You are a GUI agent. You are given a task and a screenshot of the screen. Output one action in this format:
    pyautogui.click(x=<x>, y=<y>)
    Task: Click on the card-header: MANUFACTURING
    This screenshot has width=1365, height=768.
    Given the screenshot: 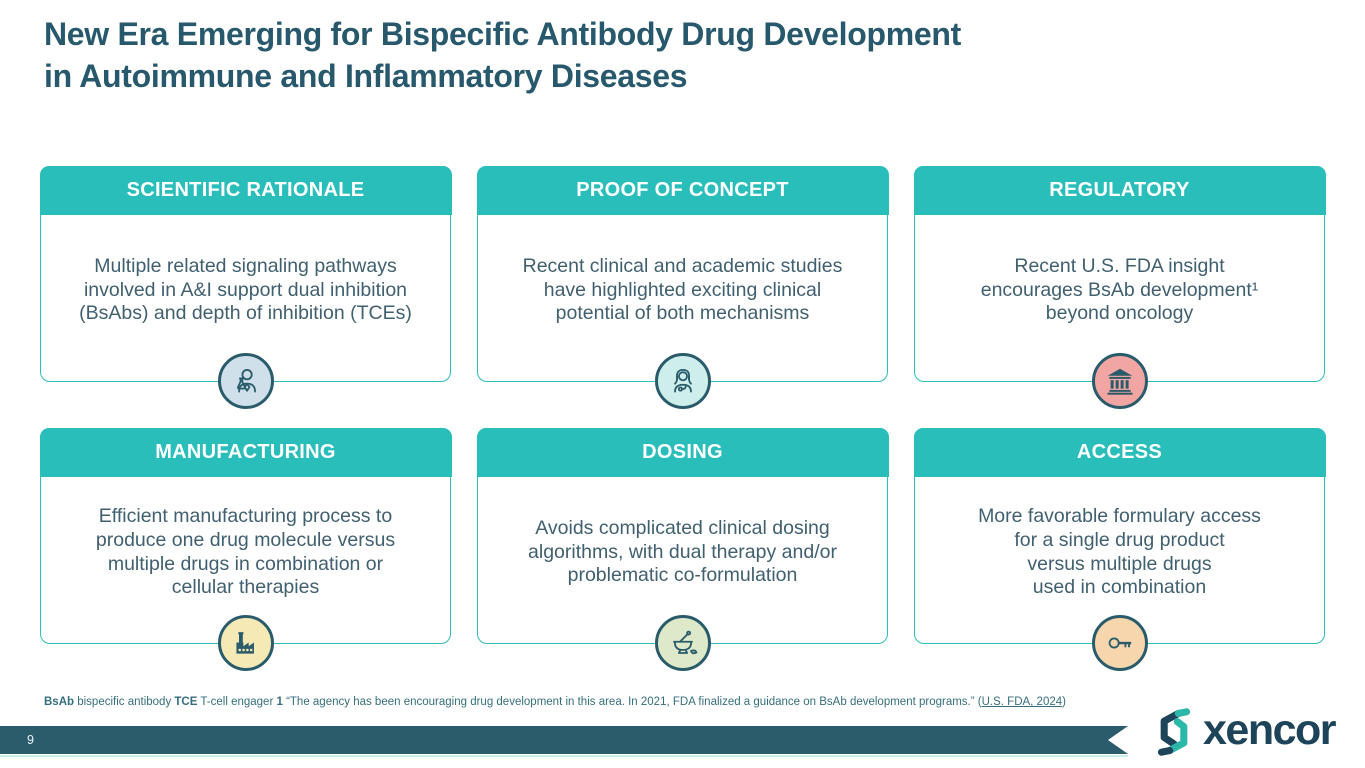 What is the action you would take?
    pyautogui.click(x=245, y=452)
    